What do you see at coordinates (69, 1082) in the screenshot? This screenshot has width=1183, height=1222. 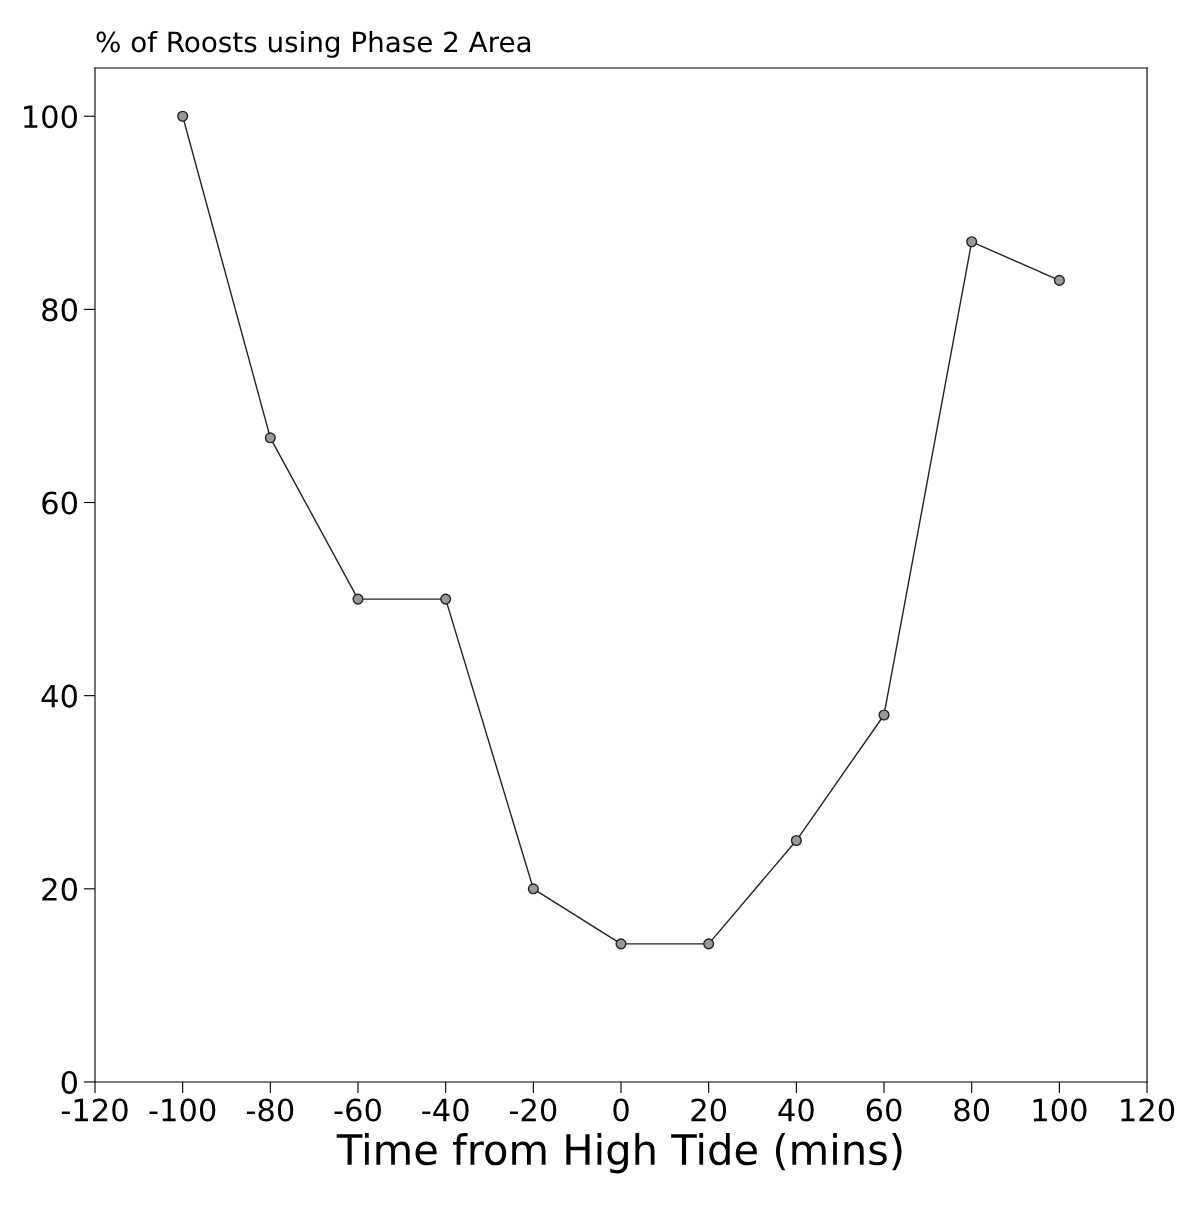 I see `y-tick-label: 0` at bounding box center [69, 1082].